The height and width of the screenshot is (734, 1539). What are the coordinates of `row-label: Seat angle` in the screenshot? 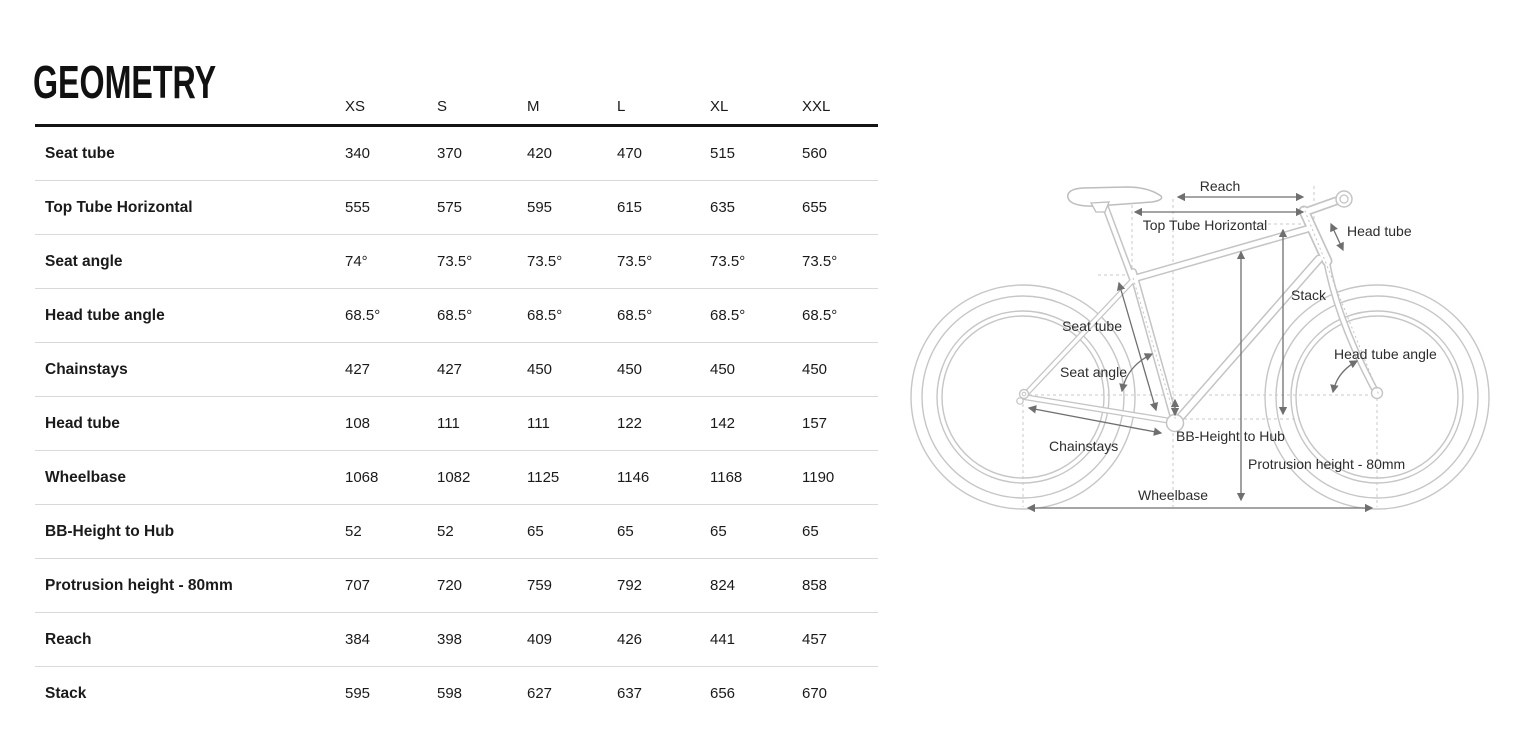 It's located at (190, 261).